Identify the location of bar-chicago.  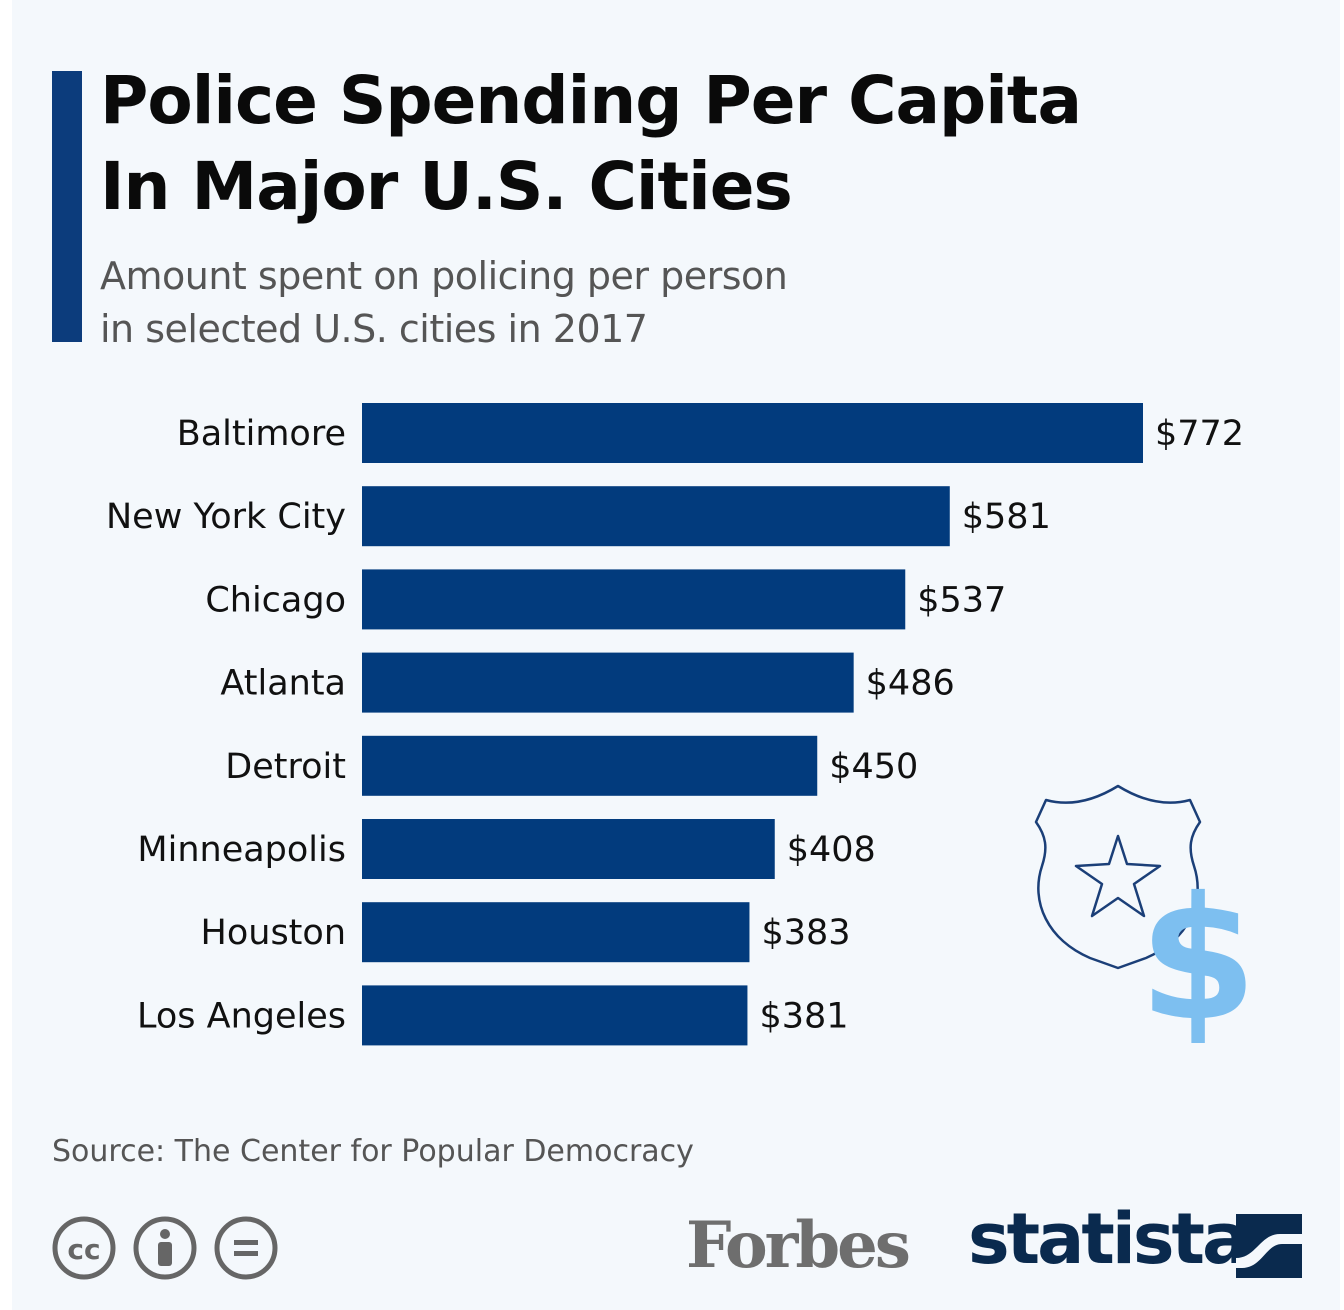
(634, 599).